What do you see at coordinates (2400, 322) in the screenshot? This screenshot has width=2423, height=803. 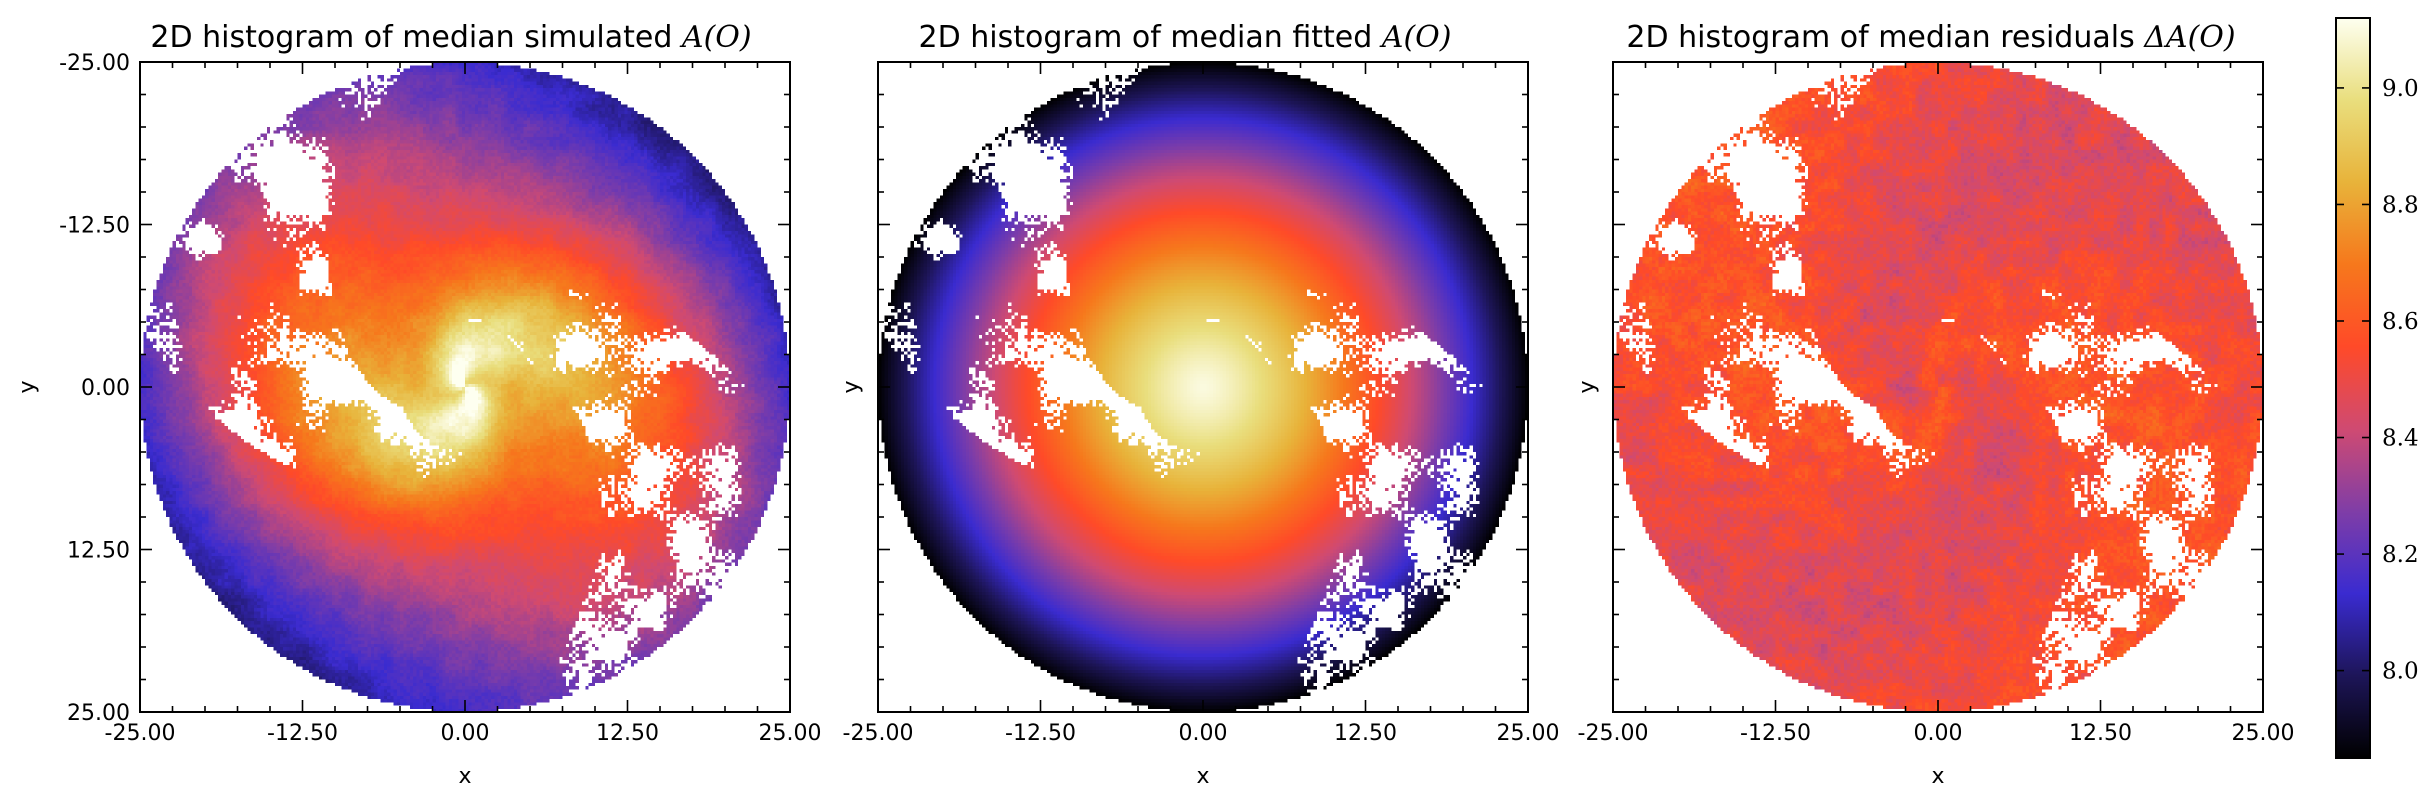 I see `colorbar-tick-label: 8.6` at bounding box center [2400, 322].